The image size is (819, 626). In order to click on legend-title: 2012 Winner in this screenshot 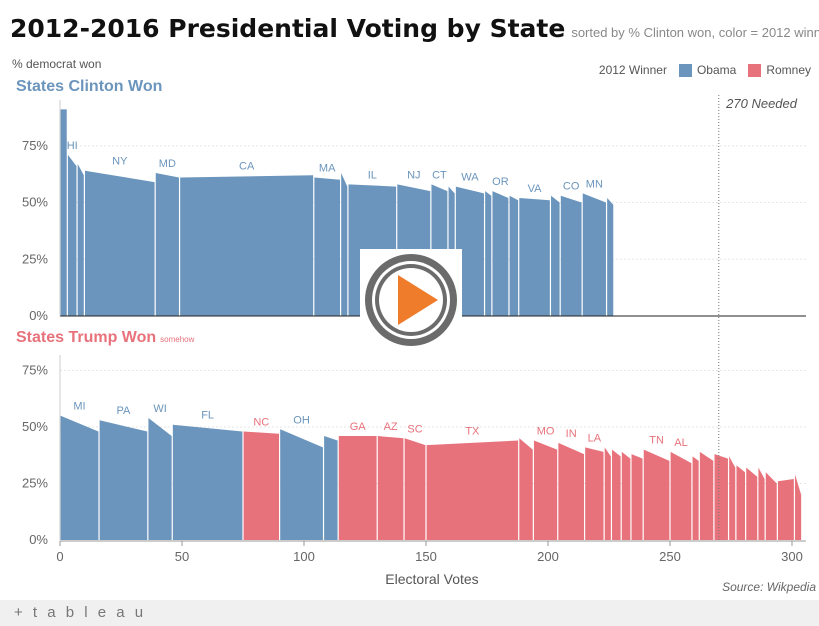, I will do `click(632, 70)`.